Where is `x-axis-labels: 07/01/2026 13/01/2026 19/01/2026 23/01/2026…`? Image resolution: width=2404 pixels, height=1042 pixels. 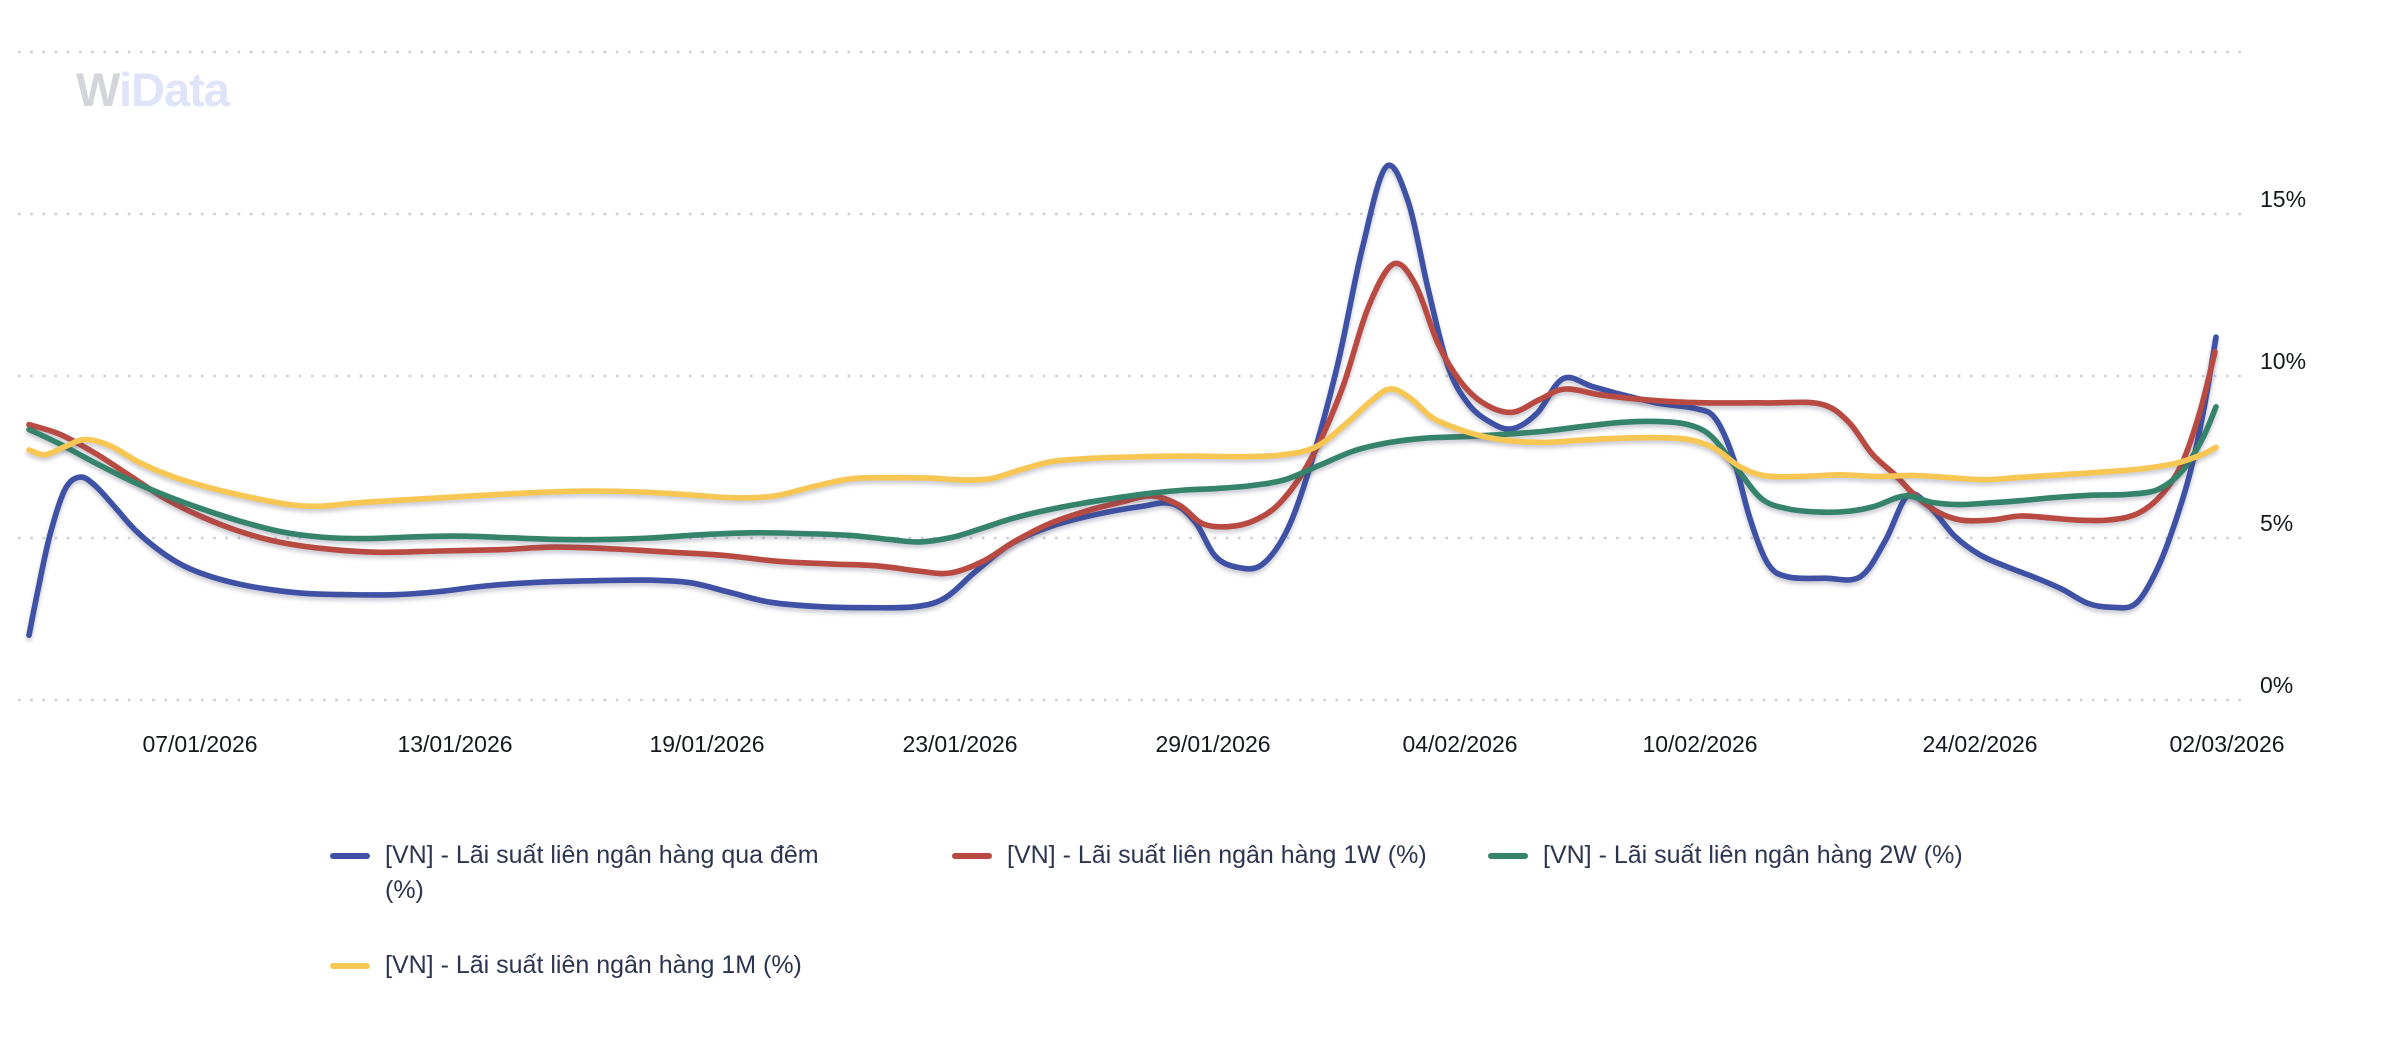 x-axis-labels: 07/01/2026 13/01/2026 19/01/2026 23/01/2026… is located at coordinates (1213, 744).